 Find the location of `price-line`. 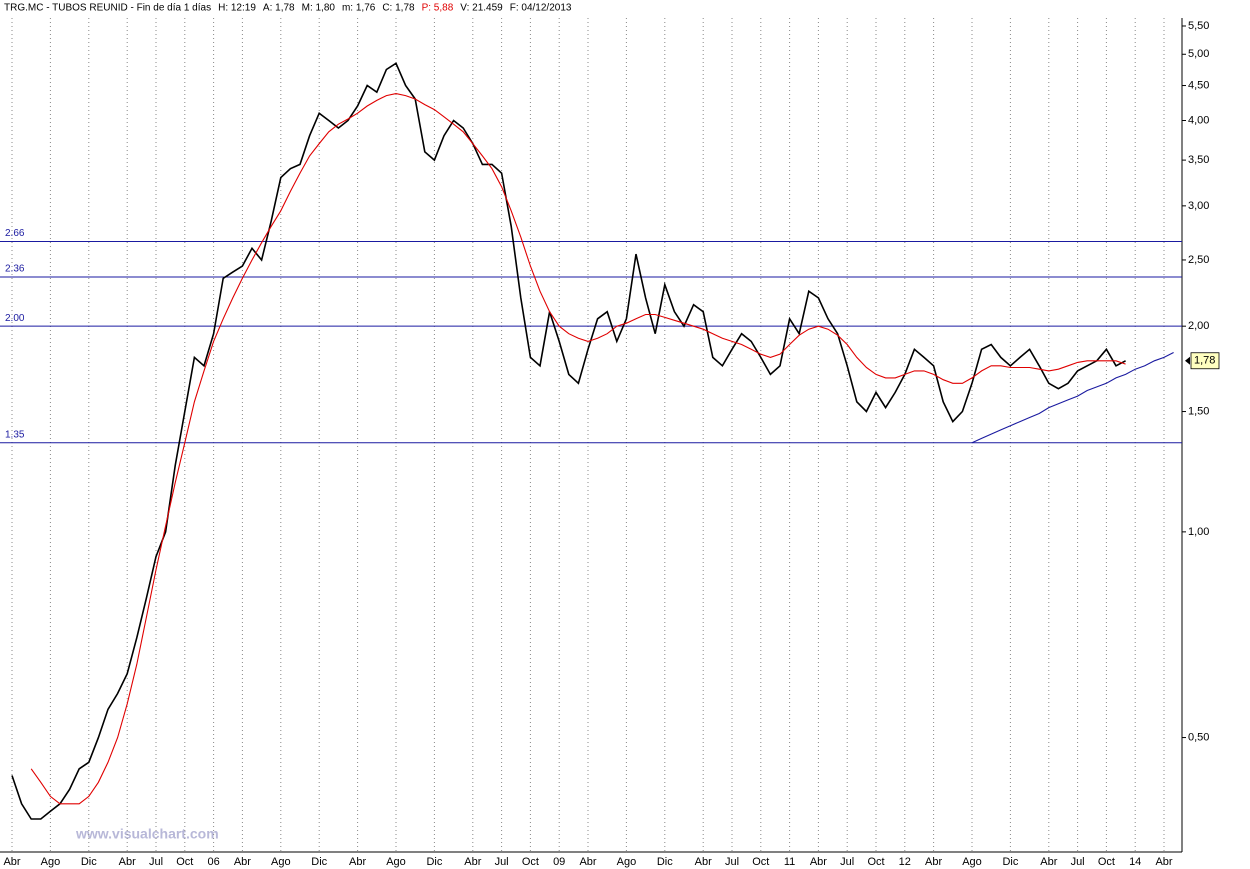

price-line is located at coordinates (1072, 398).